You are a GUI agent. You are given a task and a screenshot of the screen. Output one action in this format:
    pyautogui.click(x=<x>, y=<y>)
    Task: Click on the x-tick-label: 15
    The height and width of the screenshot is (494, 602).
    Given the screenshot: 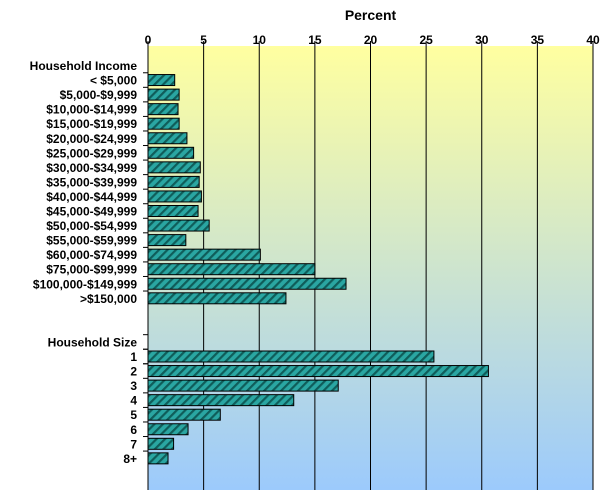 What is the action you would take?
    pyautogui.click(x=315, y=40)
    